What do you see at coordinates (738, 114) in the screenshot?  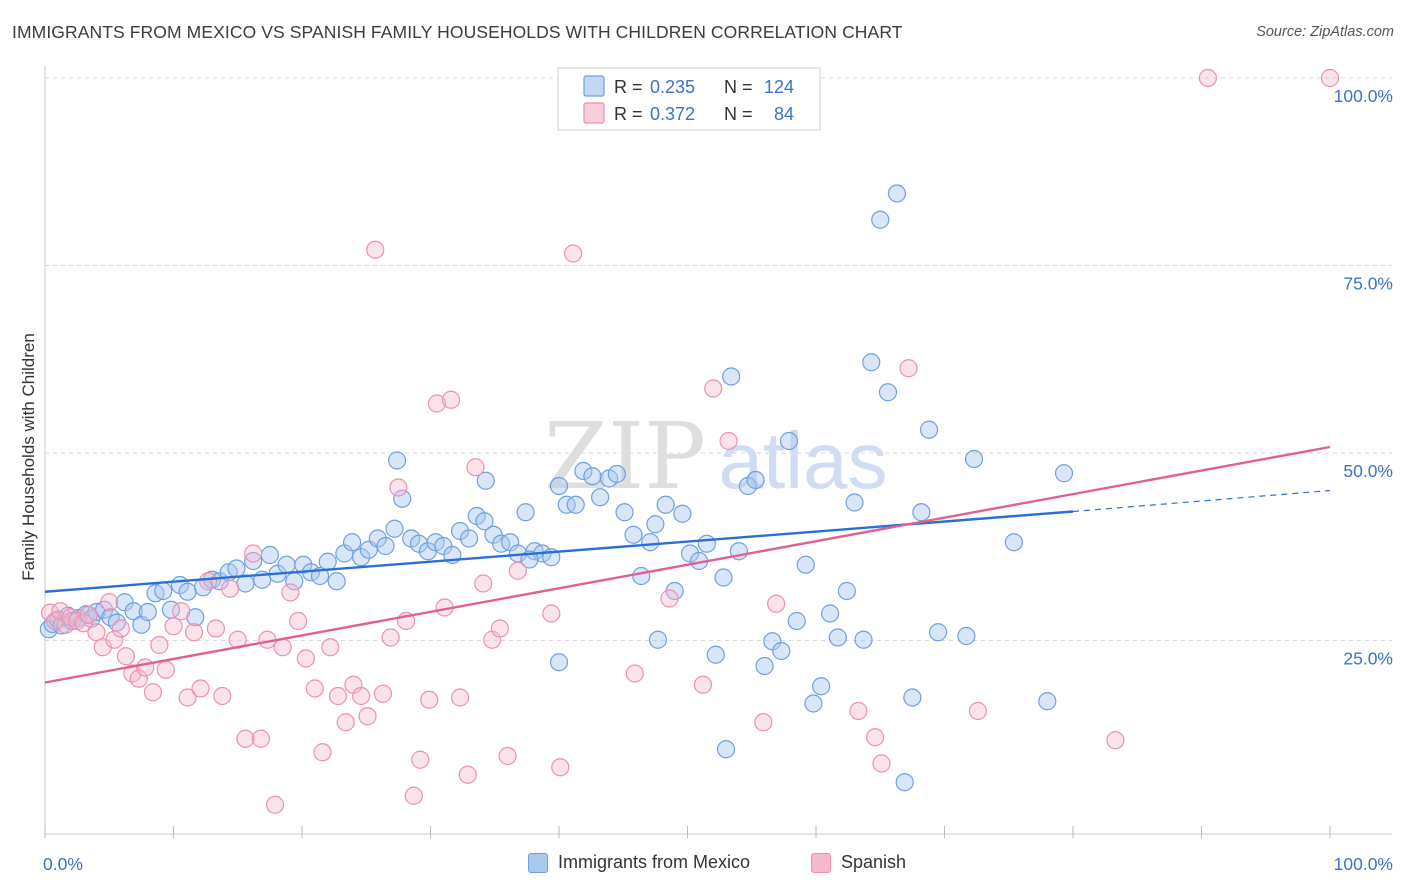 I see `legend-n-label-pink: N =` at bounding box center [738, 114].